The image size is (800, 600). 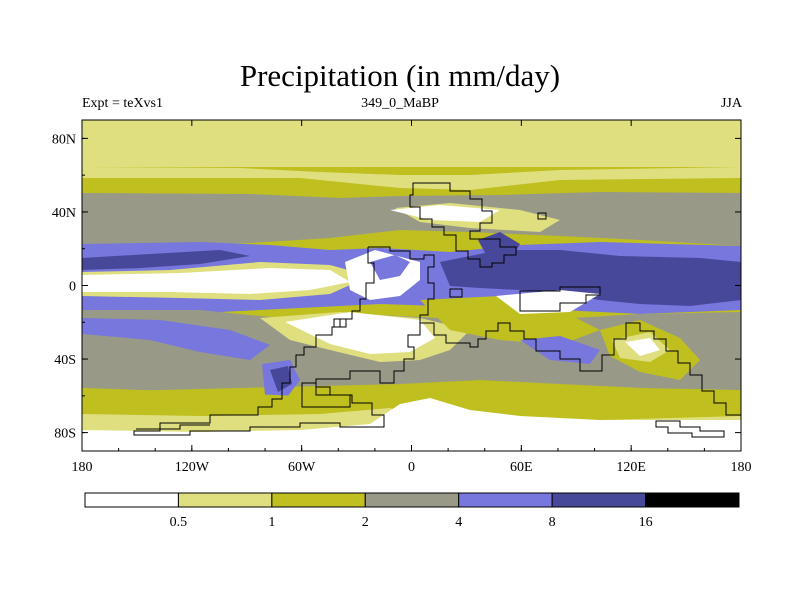 I want to click on east-dry-strip, so click(x=548, y=302).